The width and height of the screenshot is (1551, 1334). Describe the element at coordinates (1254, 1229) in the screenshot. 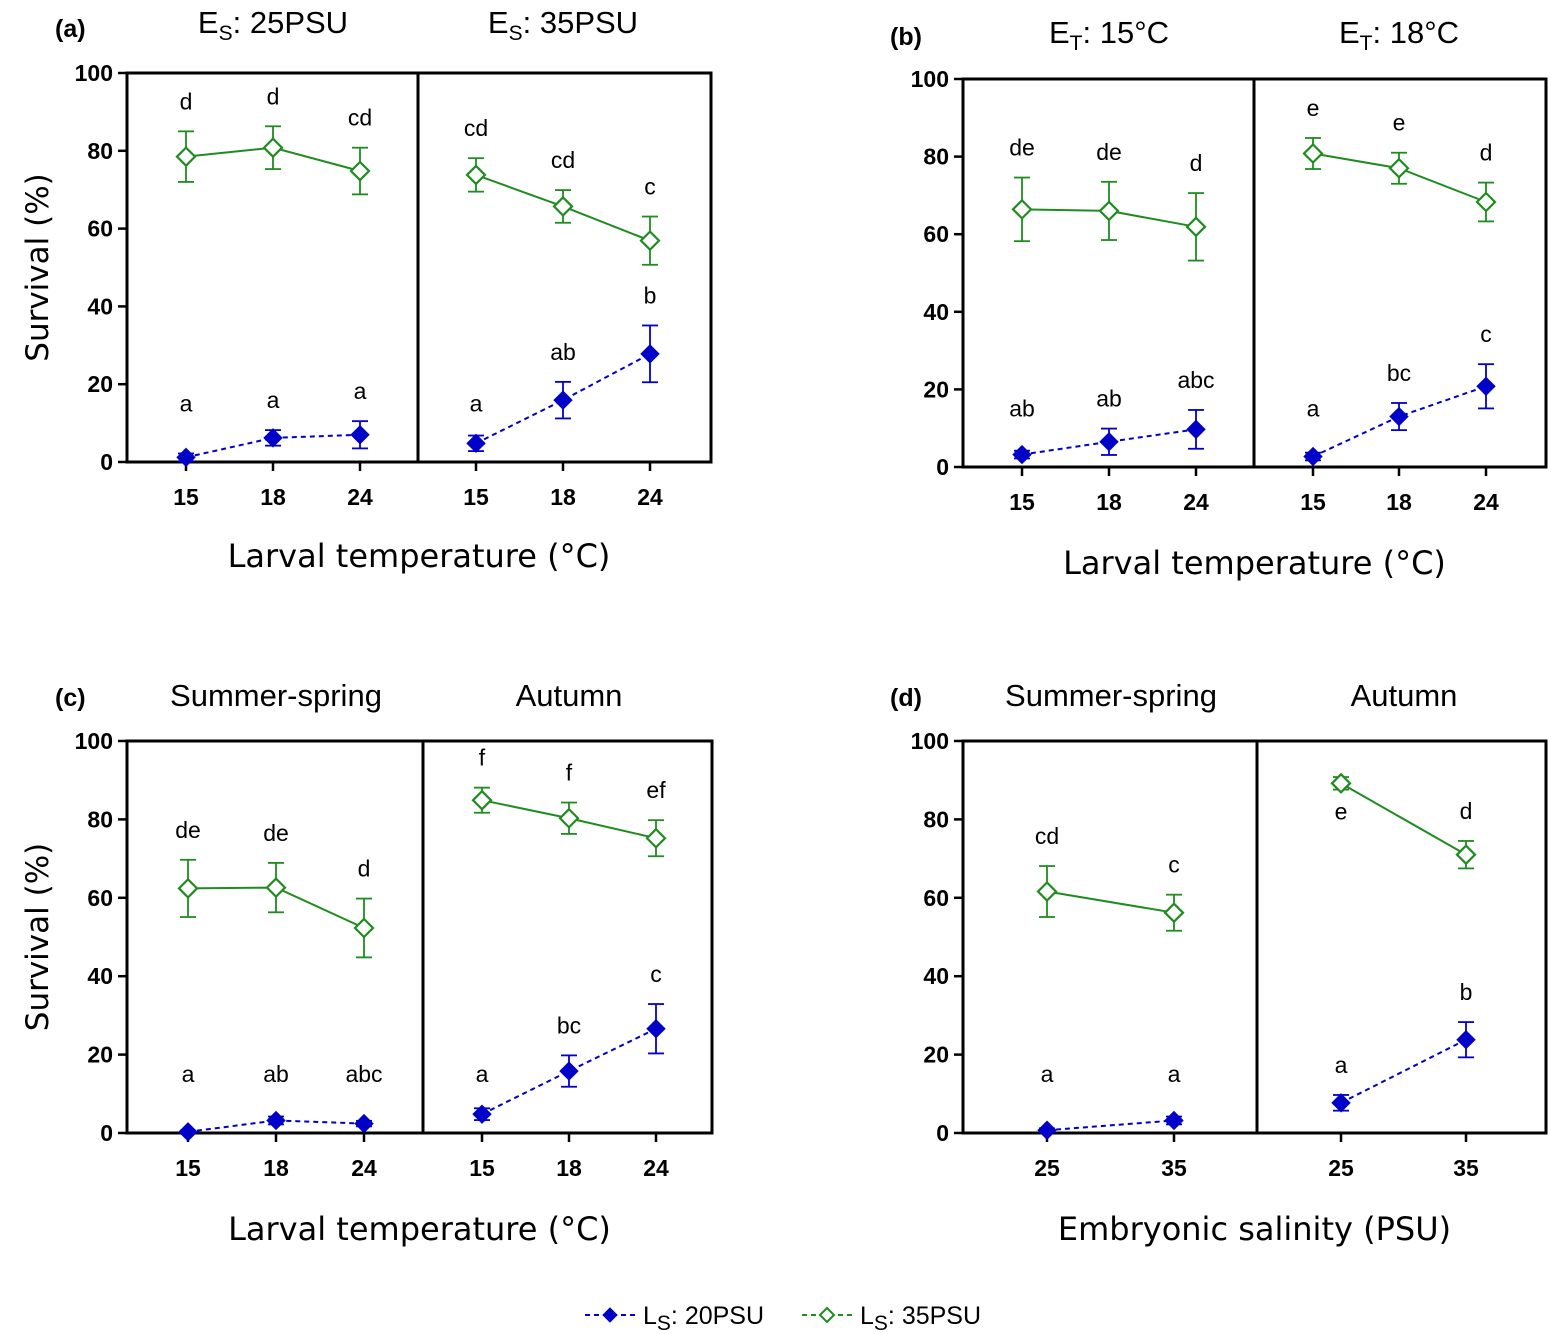

I see `x-axis-label: Embryonic salinity (PSU)` at that location.